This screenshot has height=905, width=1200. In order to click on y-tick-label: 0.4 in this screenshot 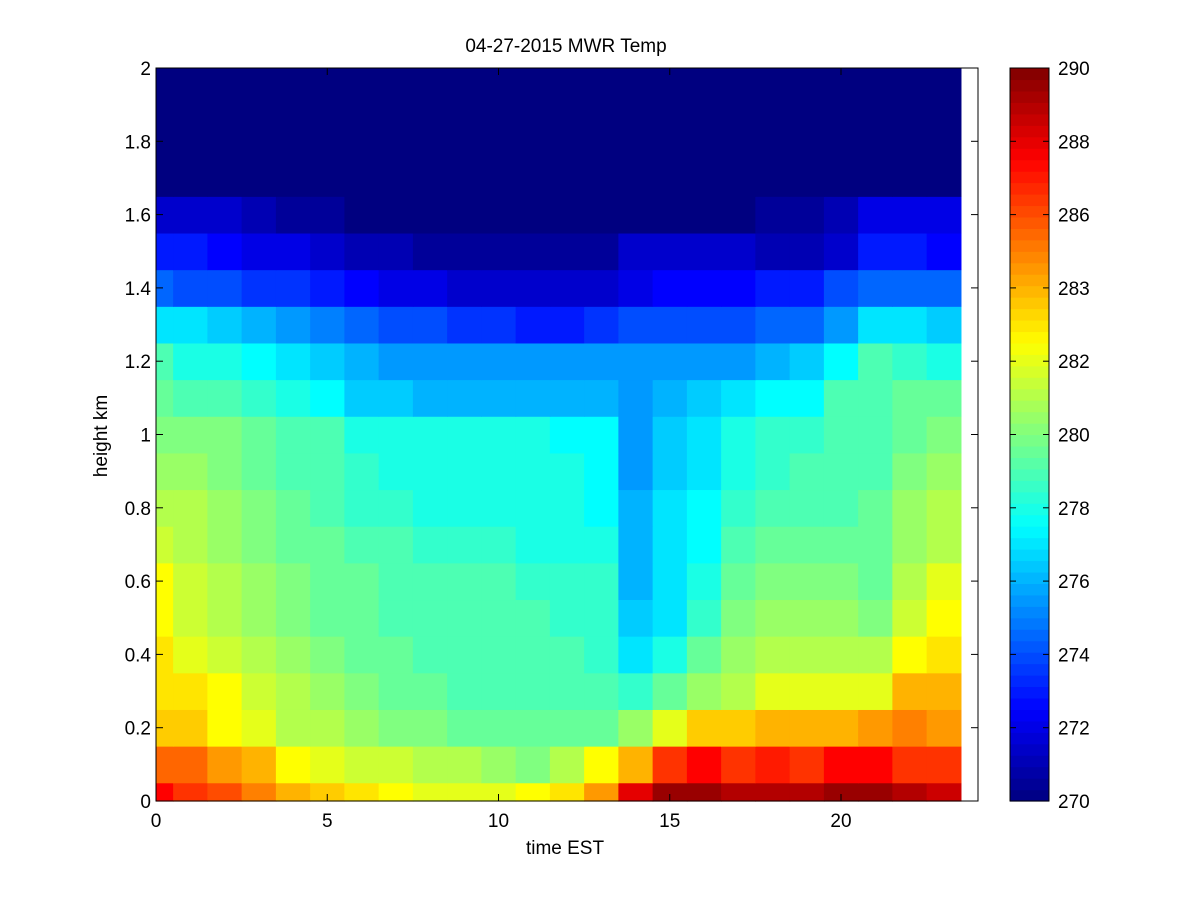, I will do `click(138, 655)`.